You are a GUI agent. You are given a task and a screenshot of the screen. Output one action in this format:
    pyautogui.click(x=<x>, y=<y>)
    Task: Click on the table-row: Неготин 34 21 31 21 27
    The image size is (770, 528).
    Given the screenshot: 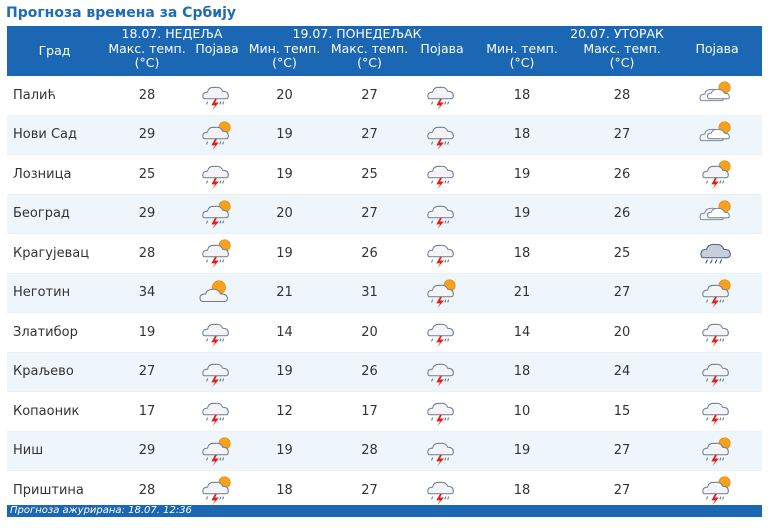 What is the action you would take?
    pyautogui.click(x=385, y=293)
    